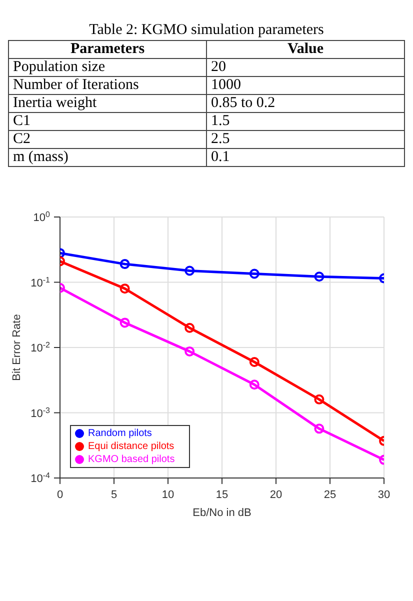  I want to click on y-tick-label: 10$^{-1}$, so click(40, 282).